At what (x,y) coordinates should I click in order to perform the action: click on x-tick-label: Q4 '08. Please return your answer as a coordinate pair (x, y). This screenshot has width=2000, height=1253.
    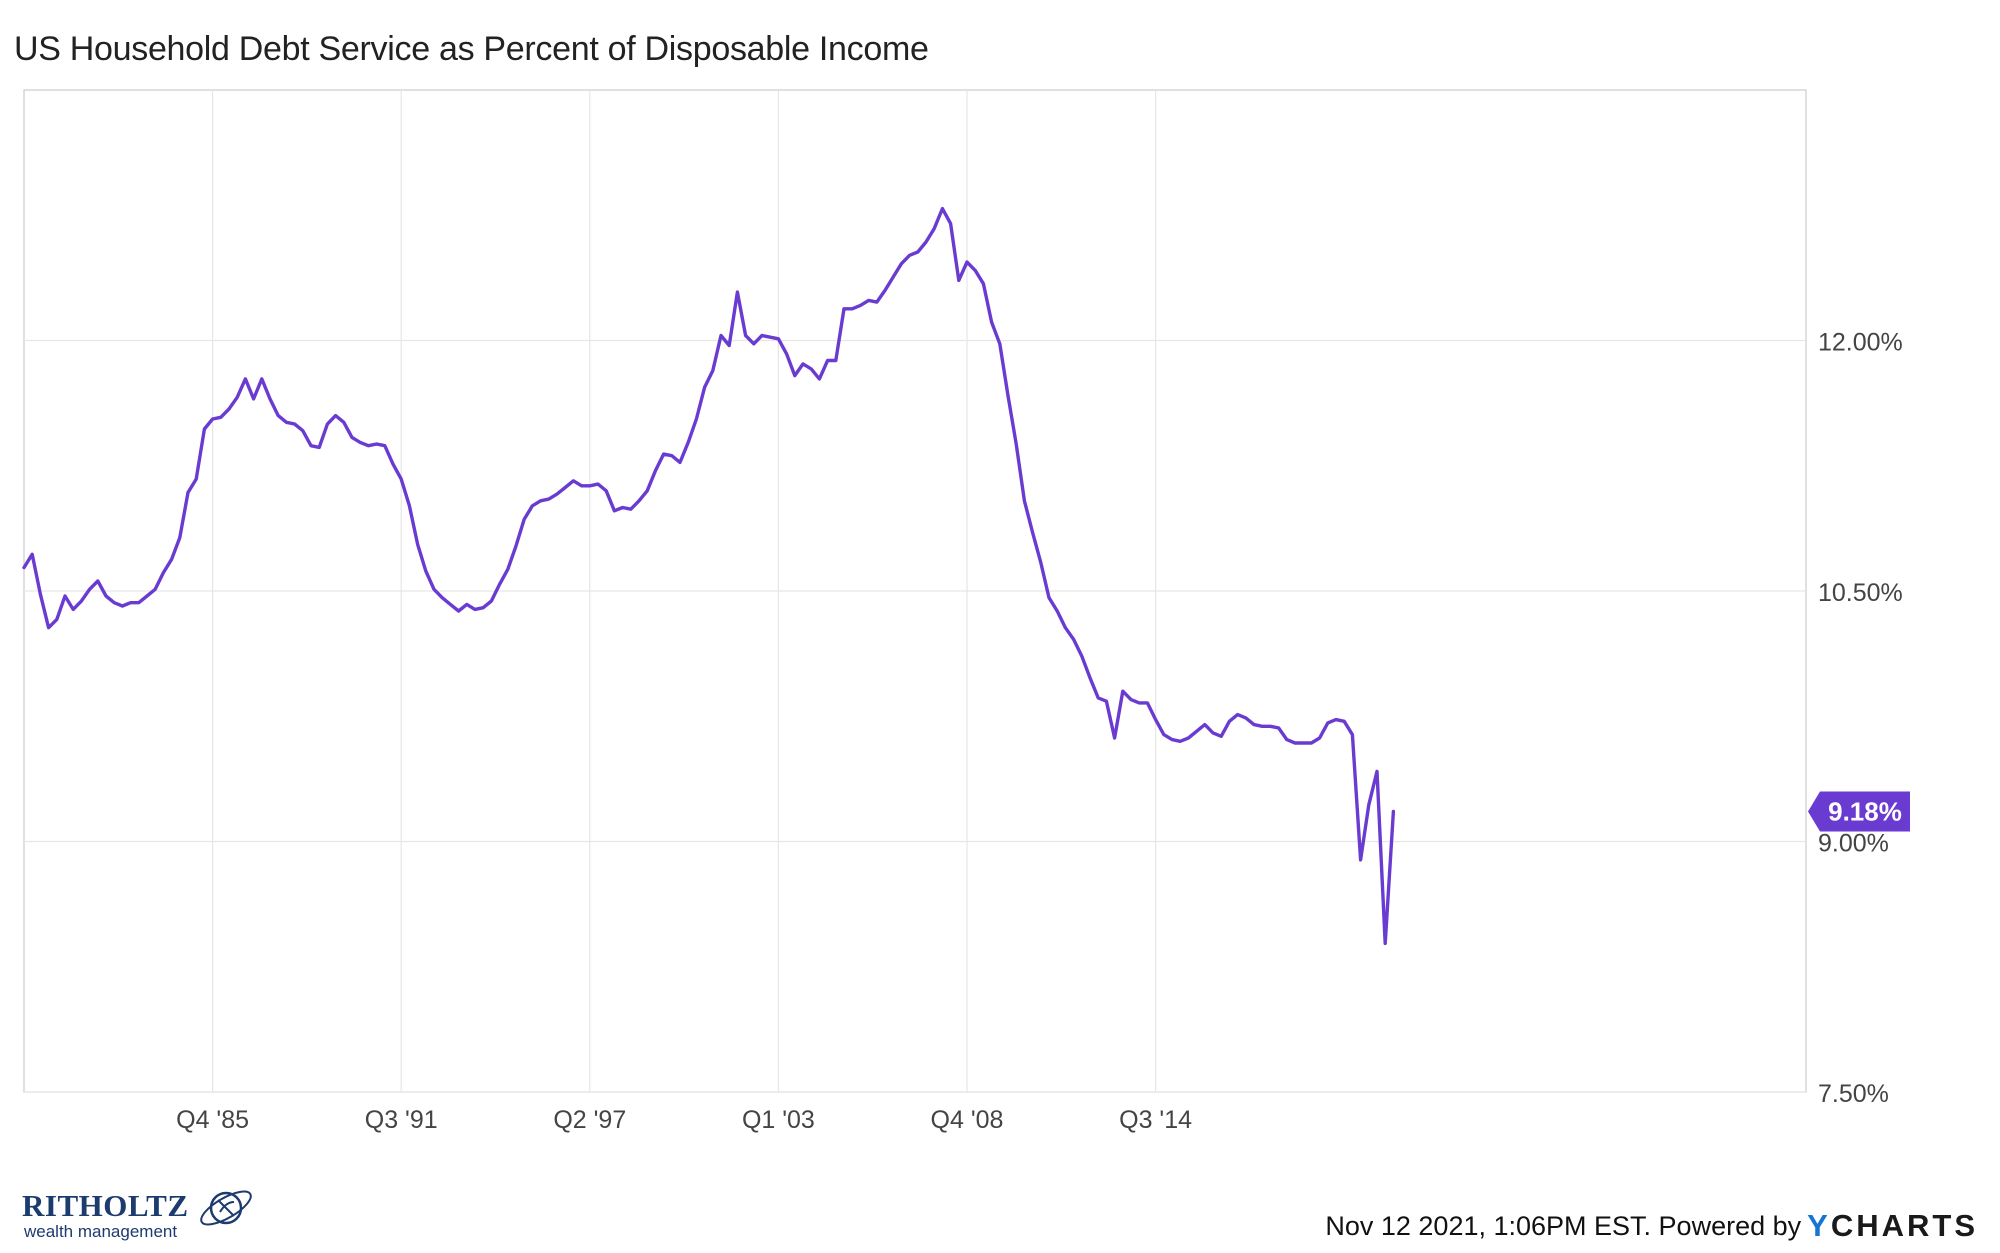
    Looking at the image, I should click on (967, 1120).